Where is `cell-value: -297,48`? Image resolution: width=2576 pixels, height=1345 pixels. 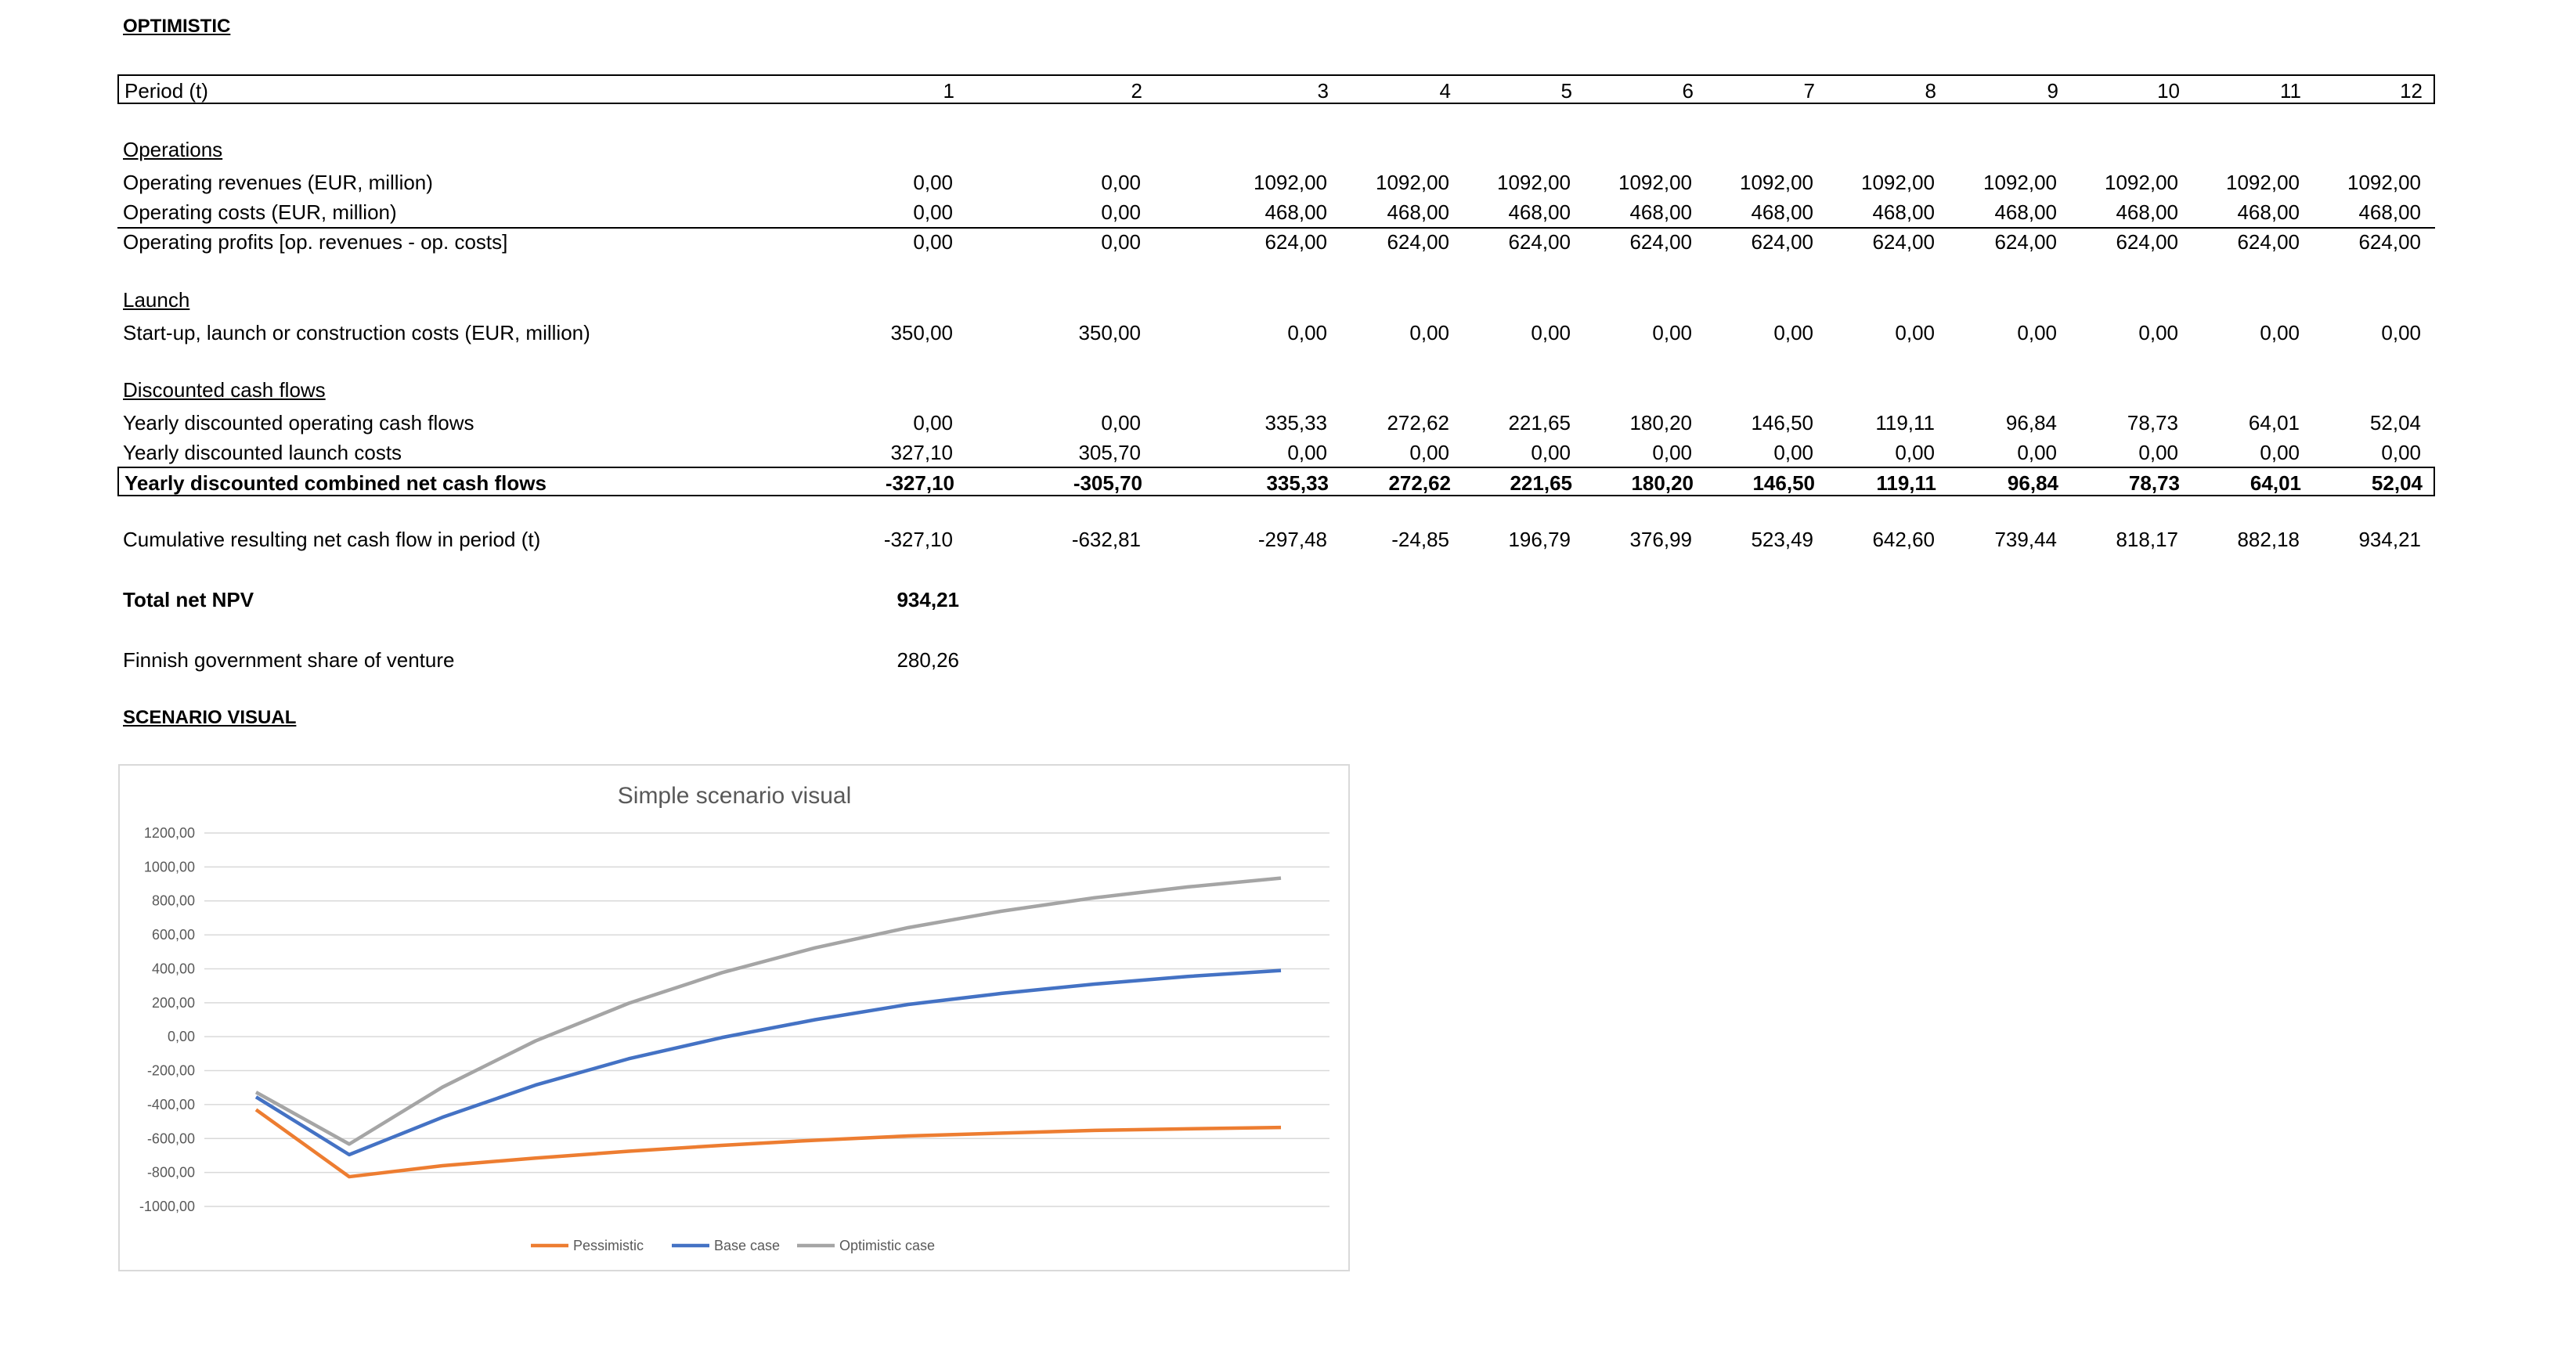
cell-value: -297,48 is located at coordinates (1292, 539).